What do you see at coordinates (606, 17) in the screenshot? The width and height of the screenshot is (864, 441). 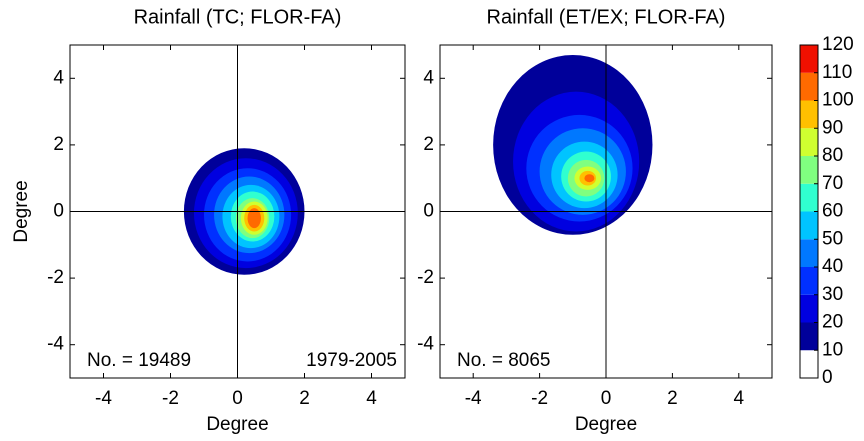 I see `chart-title: Rainfall (ET/EX; FLOR-FA)` at bounding box center [606, 17].